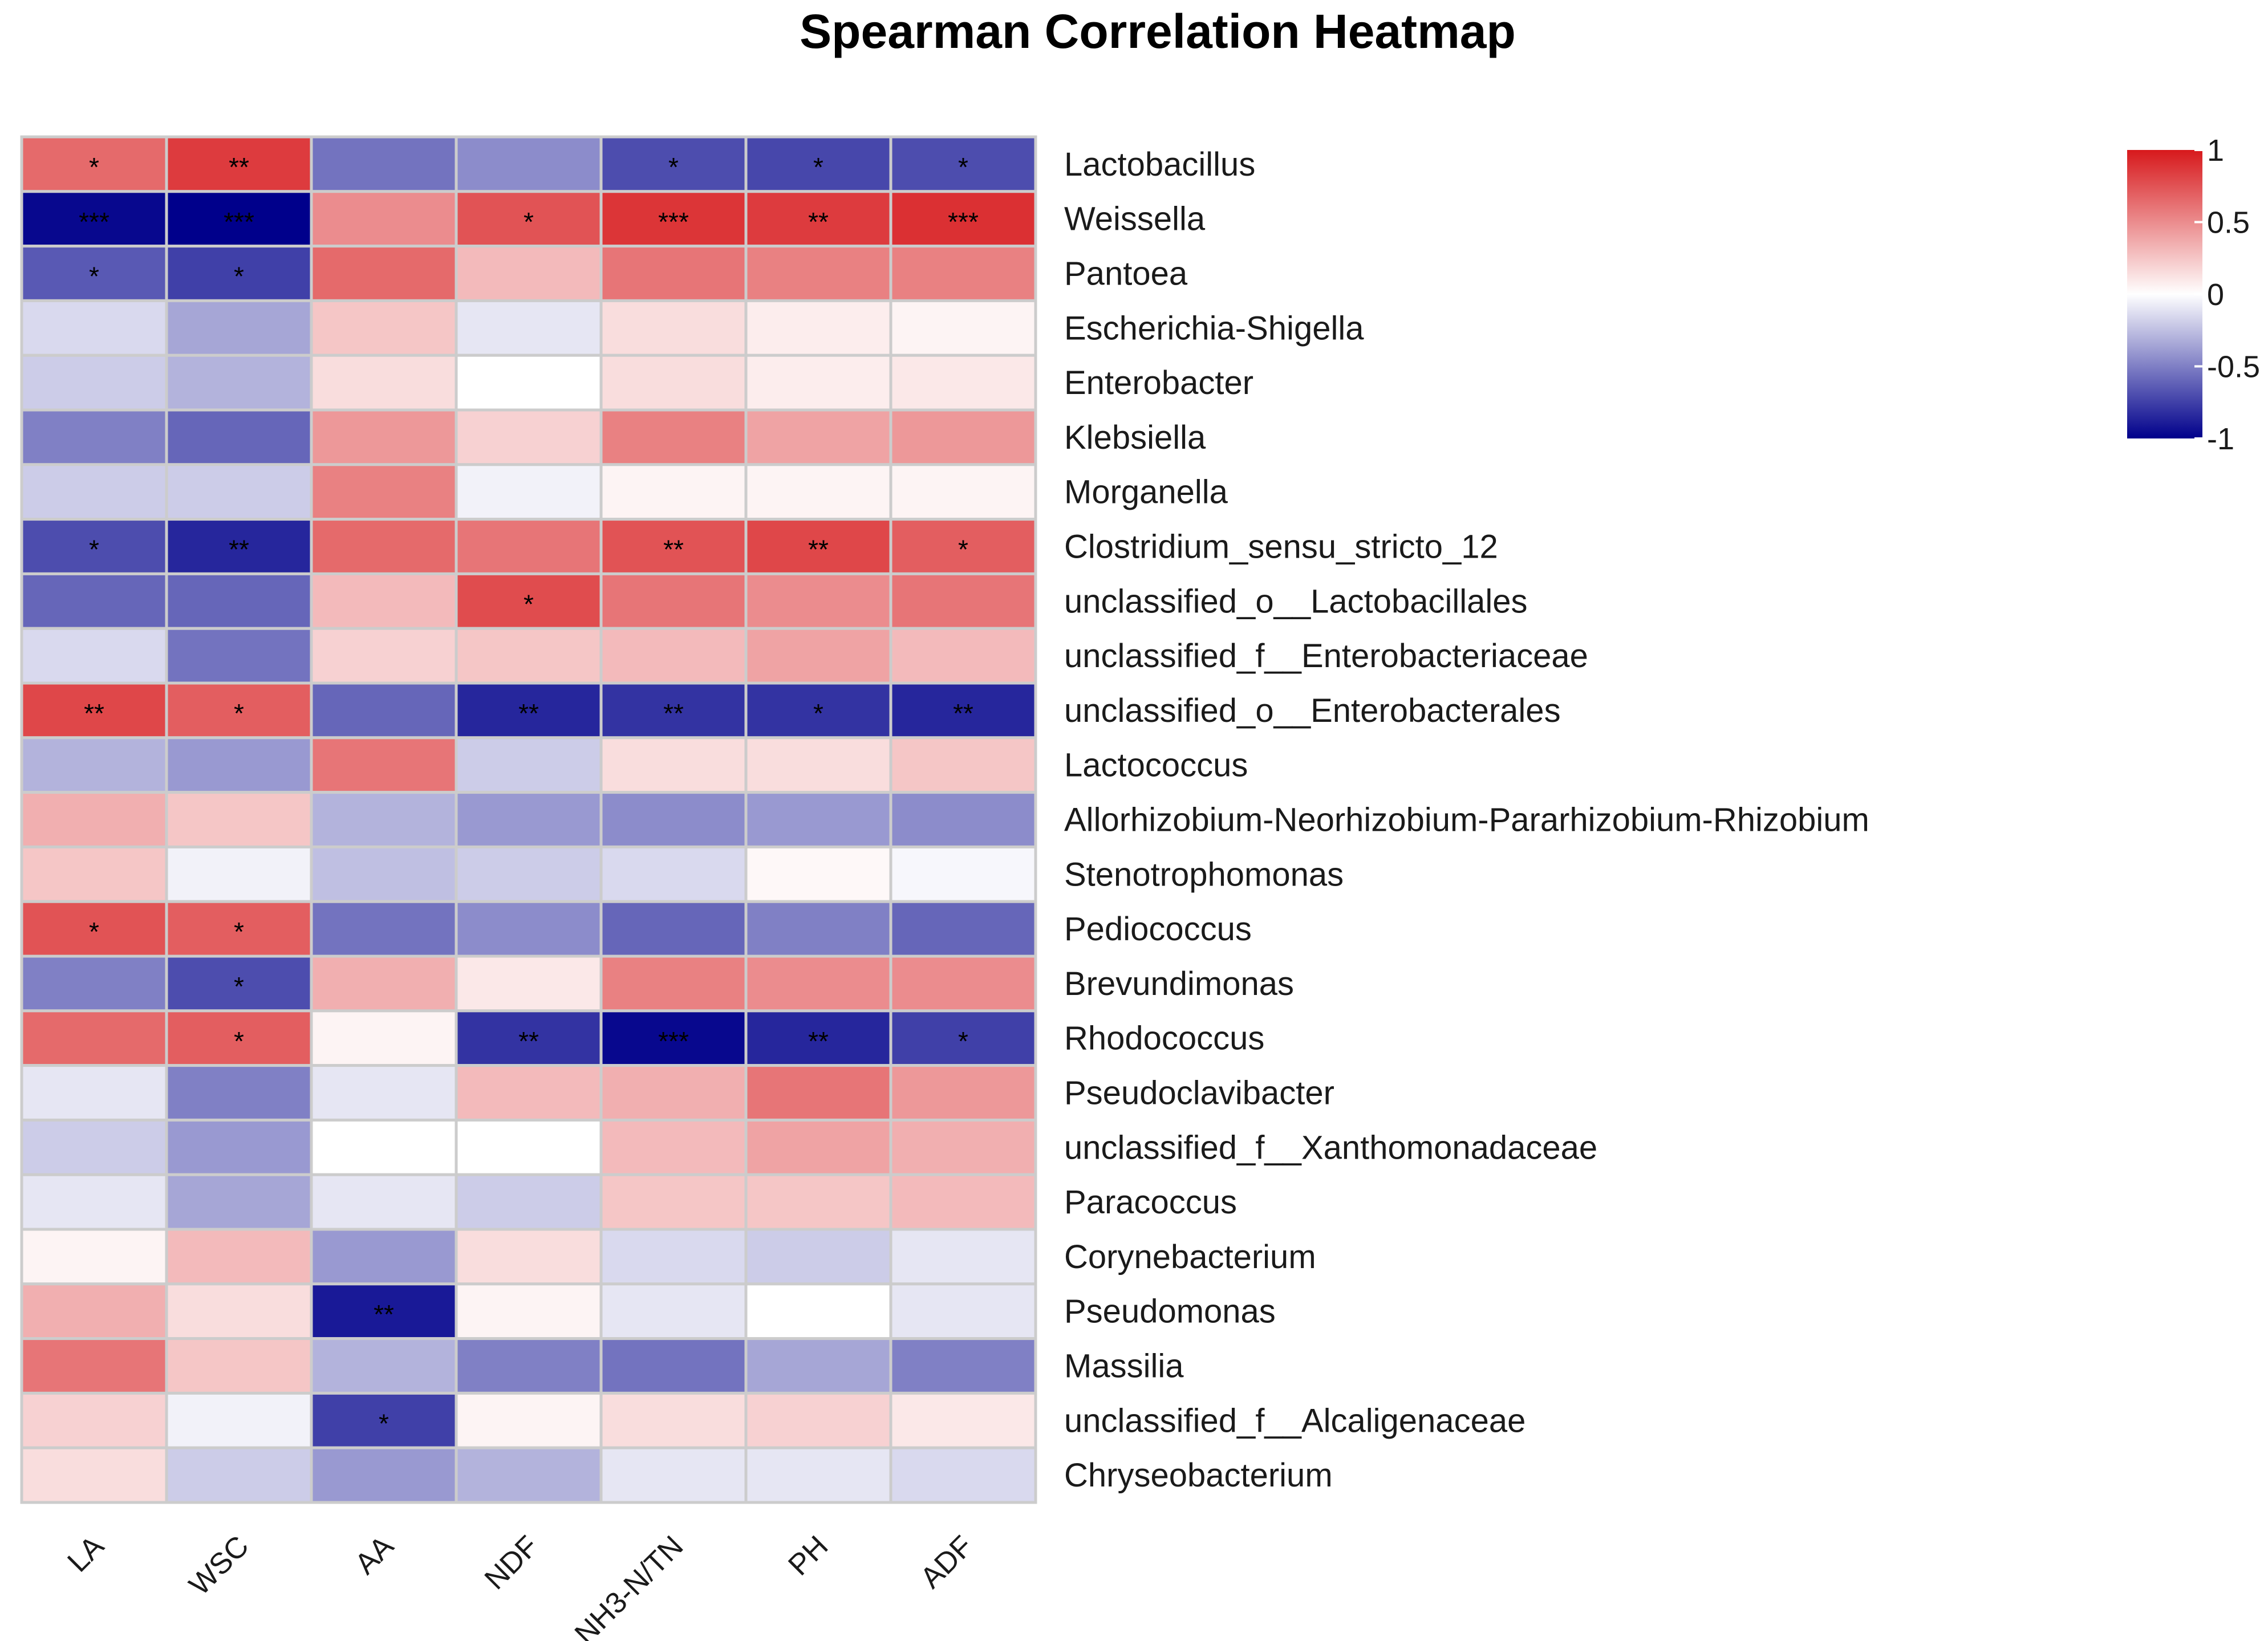  Describe the element at coordinates (1150, 1202) in the screenshot. I see `row-label: Paracoccus` at that location.